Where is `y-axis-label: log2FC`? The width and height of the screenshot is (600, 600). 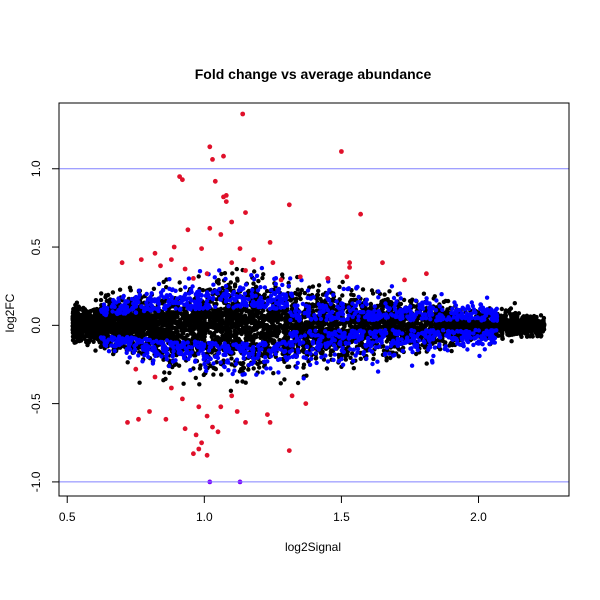 y-axis-label: log2FC is located at coordinates (10, 312).